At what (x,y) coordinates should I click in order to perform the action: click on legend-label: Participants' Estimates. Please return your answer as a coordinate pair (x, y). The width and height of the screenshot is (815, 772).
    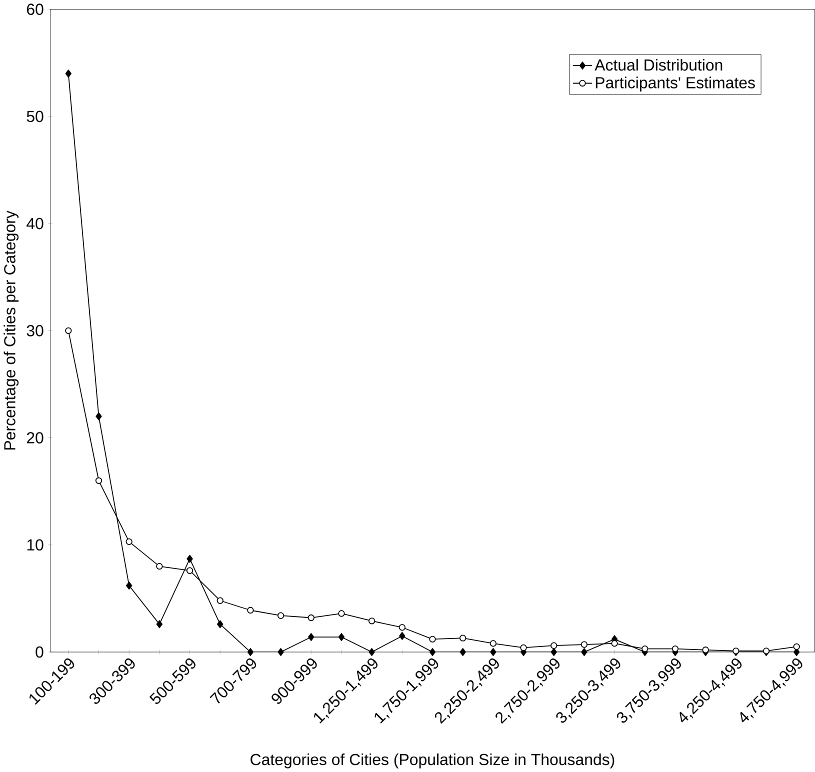
    Looking at the image, I should click on (675, 84).